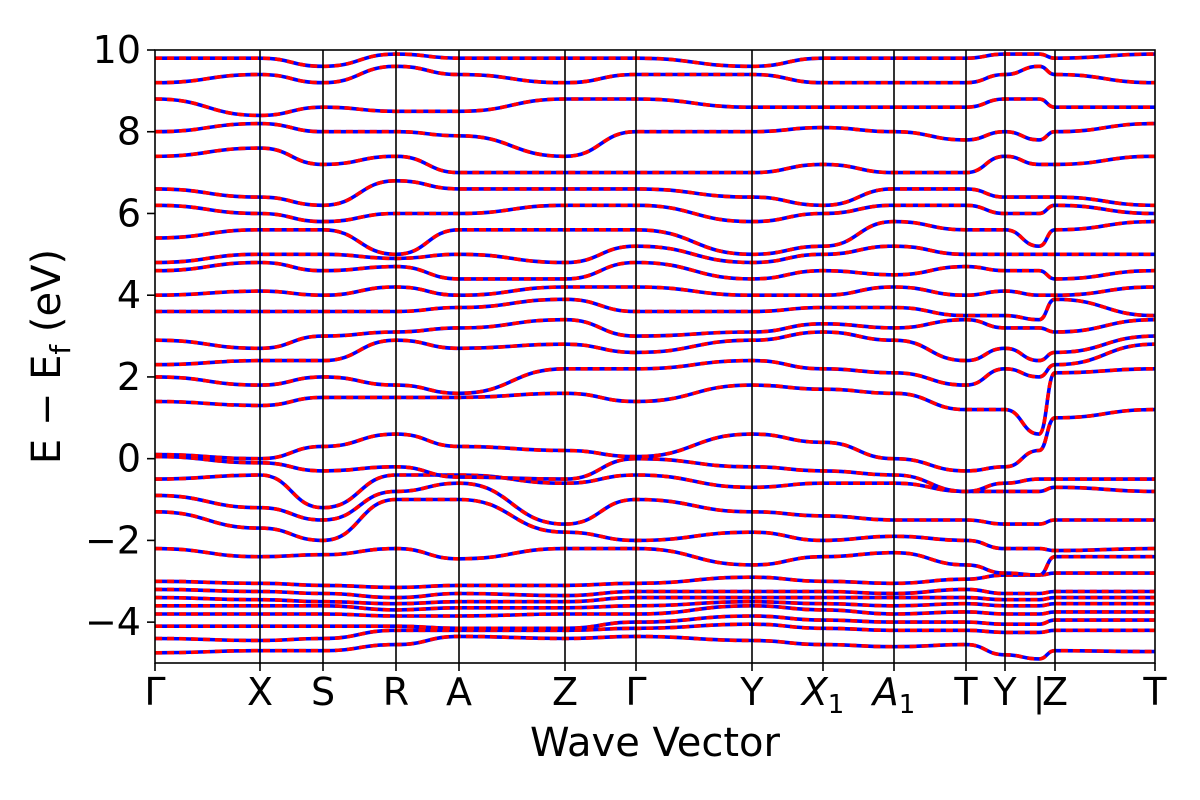 This screenshot has height=800, width=1200. What do you see at coordinates (565, 692) in the screenshot?
I see `x-tick-label-5: Z` at bounding box center [565, 692].